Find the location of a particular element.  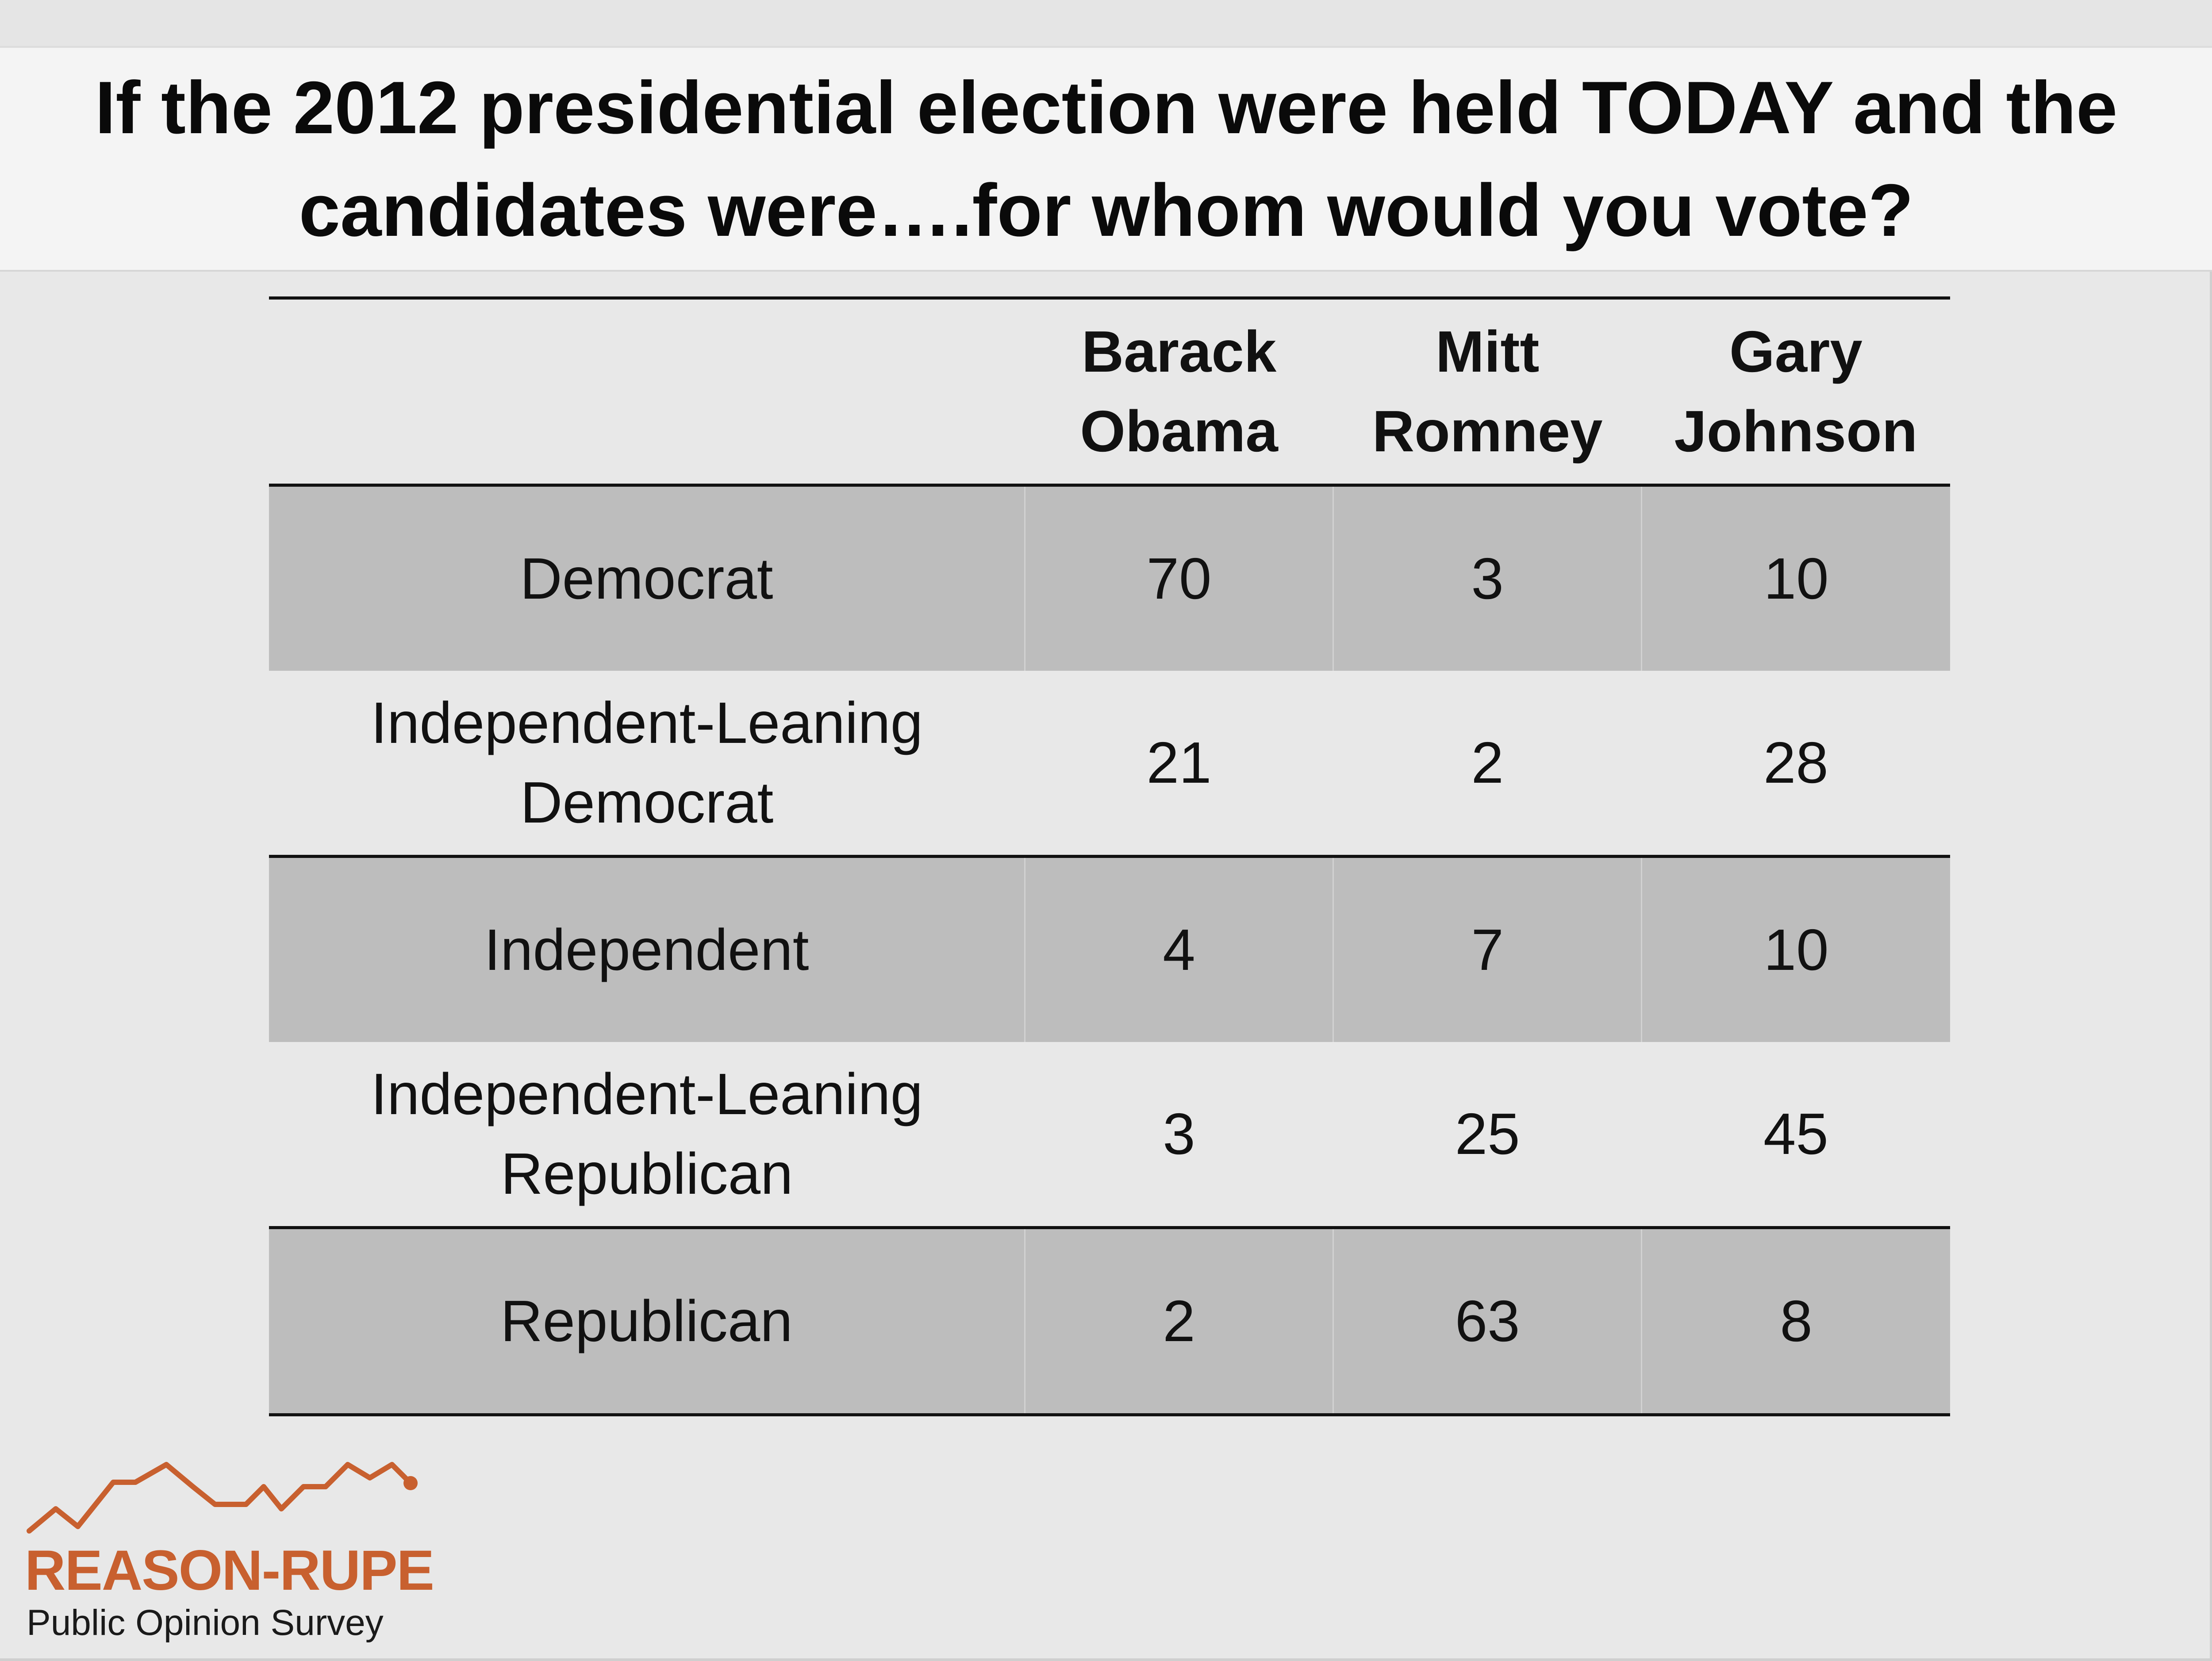

row-label-line1: Independent is located at coordinates (646, 949).